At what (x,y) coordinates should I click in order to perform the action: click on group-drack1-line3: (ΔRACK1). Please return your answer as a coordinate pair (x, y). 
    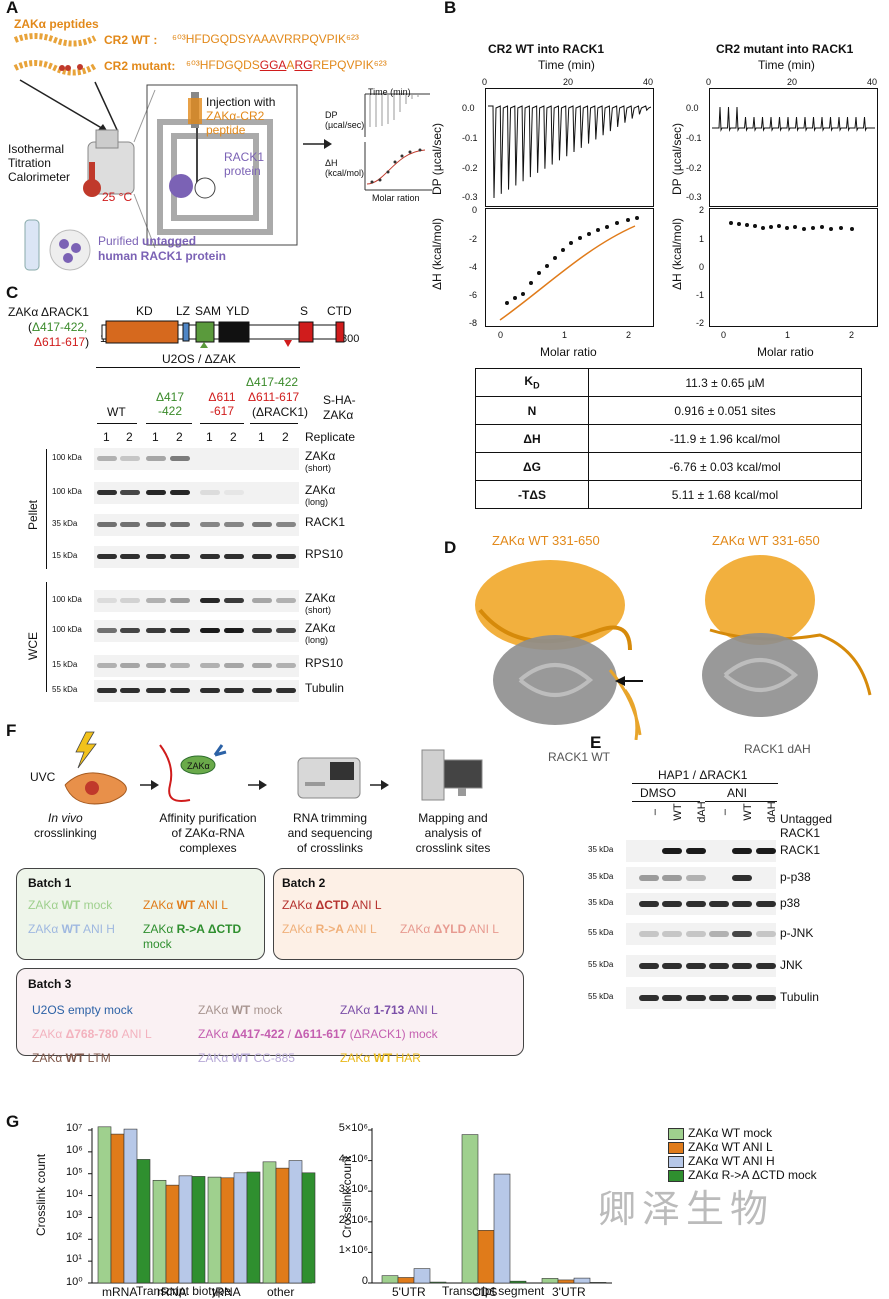
    Looking at the image, I should click on (280, 412).